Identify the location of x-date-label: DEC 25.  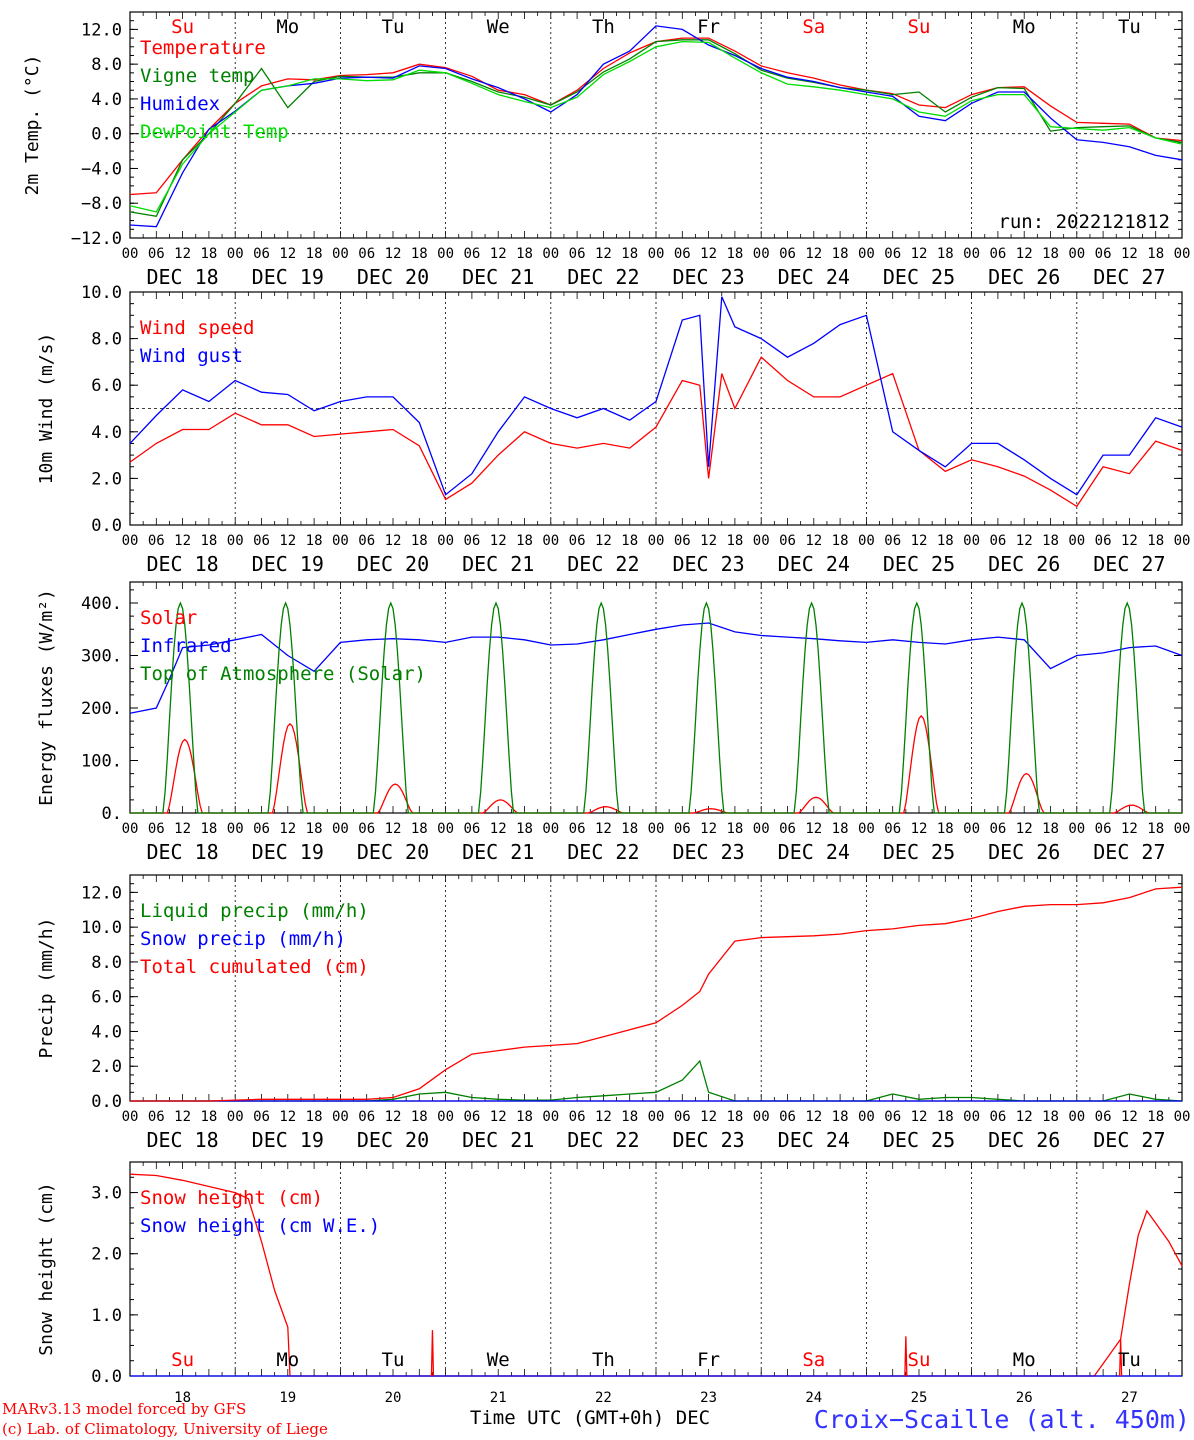
(919, 277).